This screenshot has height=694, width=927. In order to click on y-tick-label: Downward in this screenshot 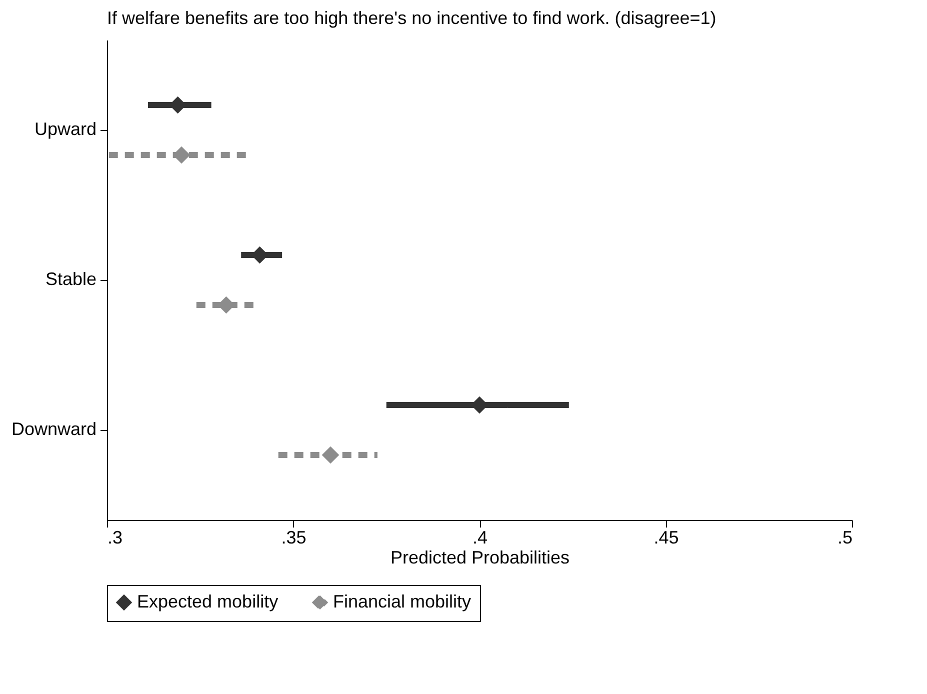, I will do `click(53, 429)`.